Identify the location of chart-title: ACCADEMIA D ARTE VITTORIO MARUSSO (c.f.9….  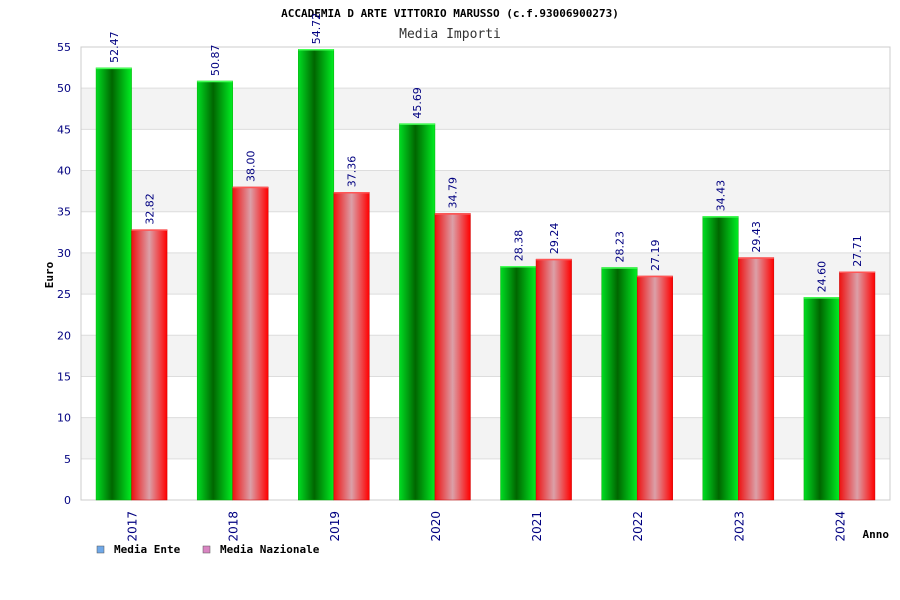
(450, 13).